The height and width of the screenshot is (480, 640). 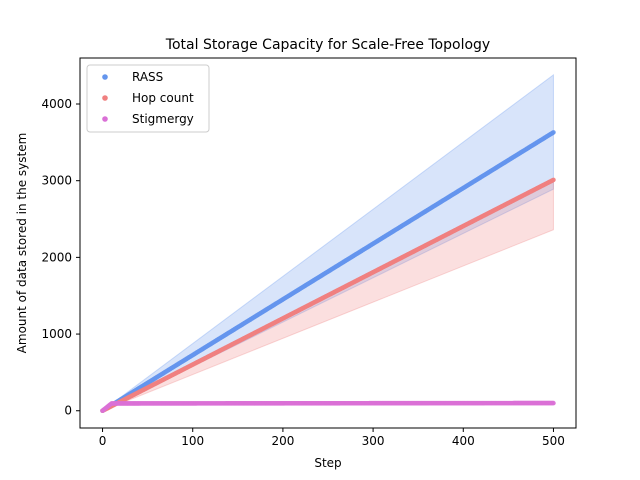 What do you see at coordinates (56, 104) in the screenshot?
I see `y-tick-label: 4000` at bounding box center [56, 104].